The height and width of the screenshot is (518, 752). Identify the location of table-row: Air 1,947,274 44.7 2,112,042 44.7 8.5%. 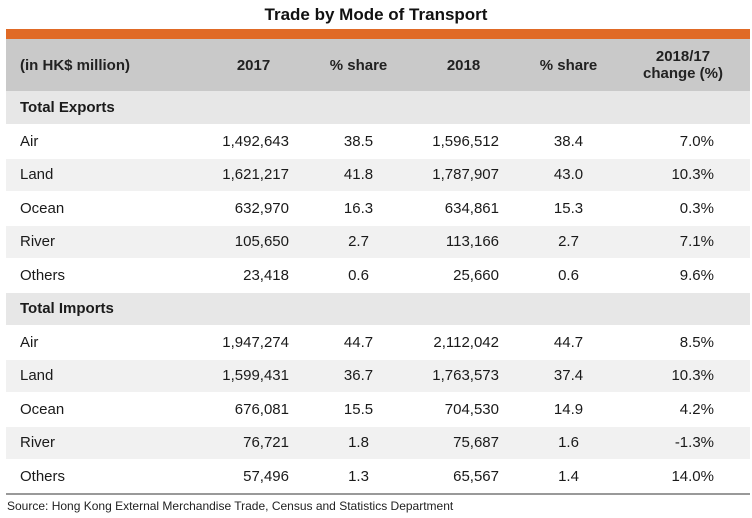
(378, 342).